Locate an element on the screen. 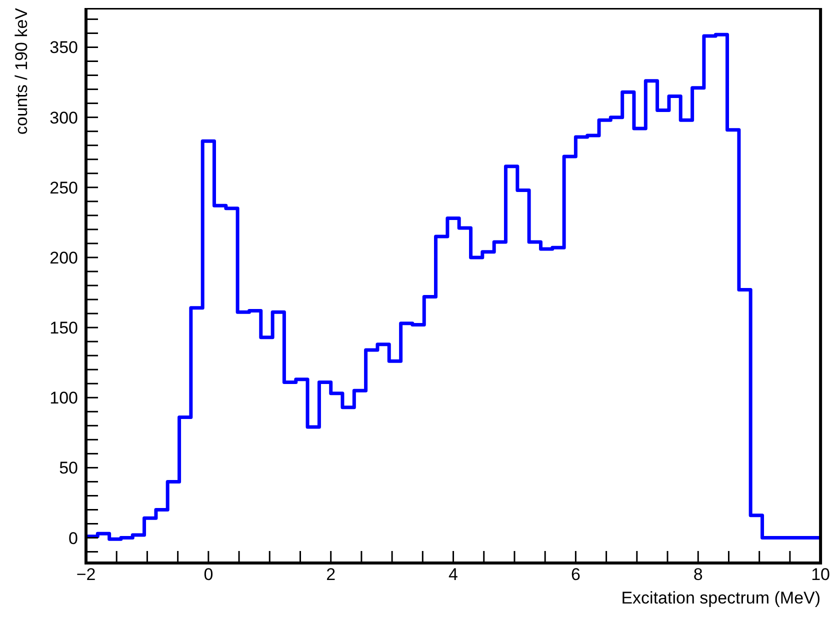 The image size is (840, 617). x-tick-label: 4 is located at coordinates (453, 574).